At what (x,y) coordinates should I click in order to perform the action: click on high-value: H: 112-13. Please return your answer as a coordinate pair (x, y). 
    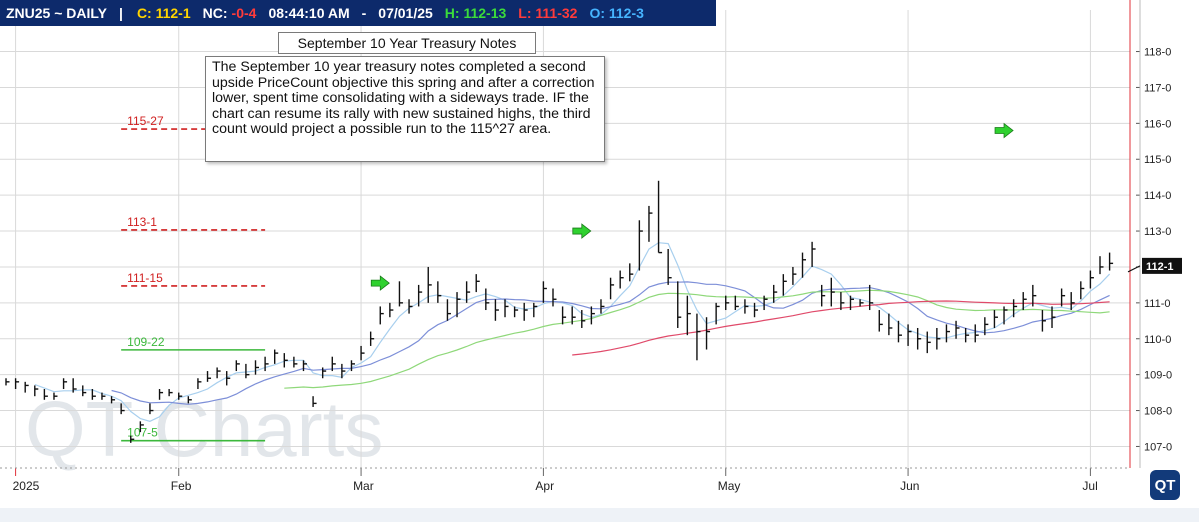
    Looking at the image, I should click on (475, 13).